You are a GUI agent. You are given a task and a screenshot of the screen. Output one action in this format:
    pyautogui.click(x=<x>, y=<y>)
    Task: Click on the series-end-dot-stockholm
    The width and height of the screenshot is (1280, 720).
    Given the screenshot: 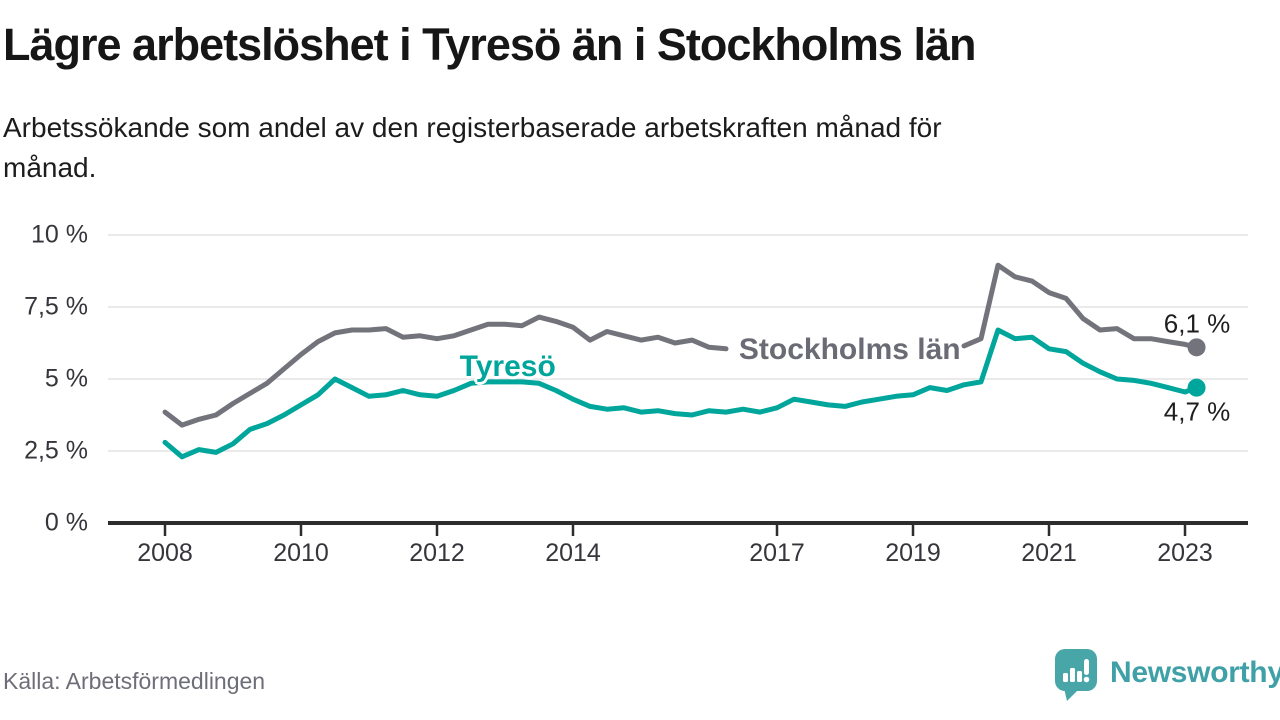 What is the action you would take?
    pyautogui.click(x=1196, y=347)
    